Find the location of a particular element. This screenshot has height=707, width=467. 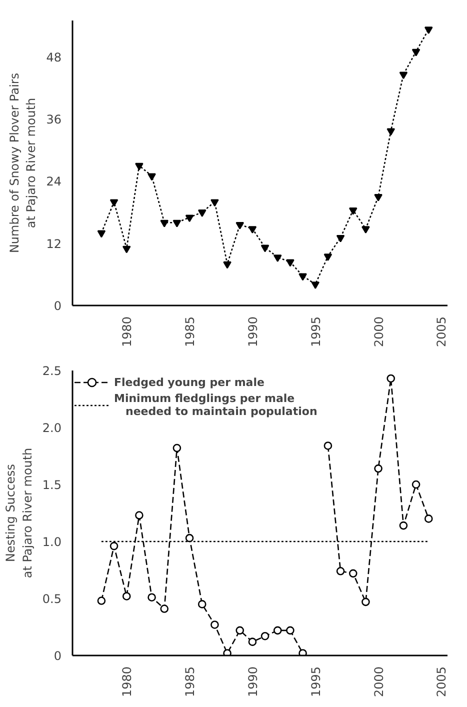

y-tick-label: 12 is located at coordinates (54, 243).